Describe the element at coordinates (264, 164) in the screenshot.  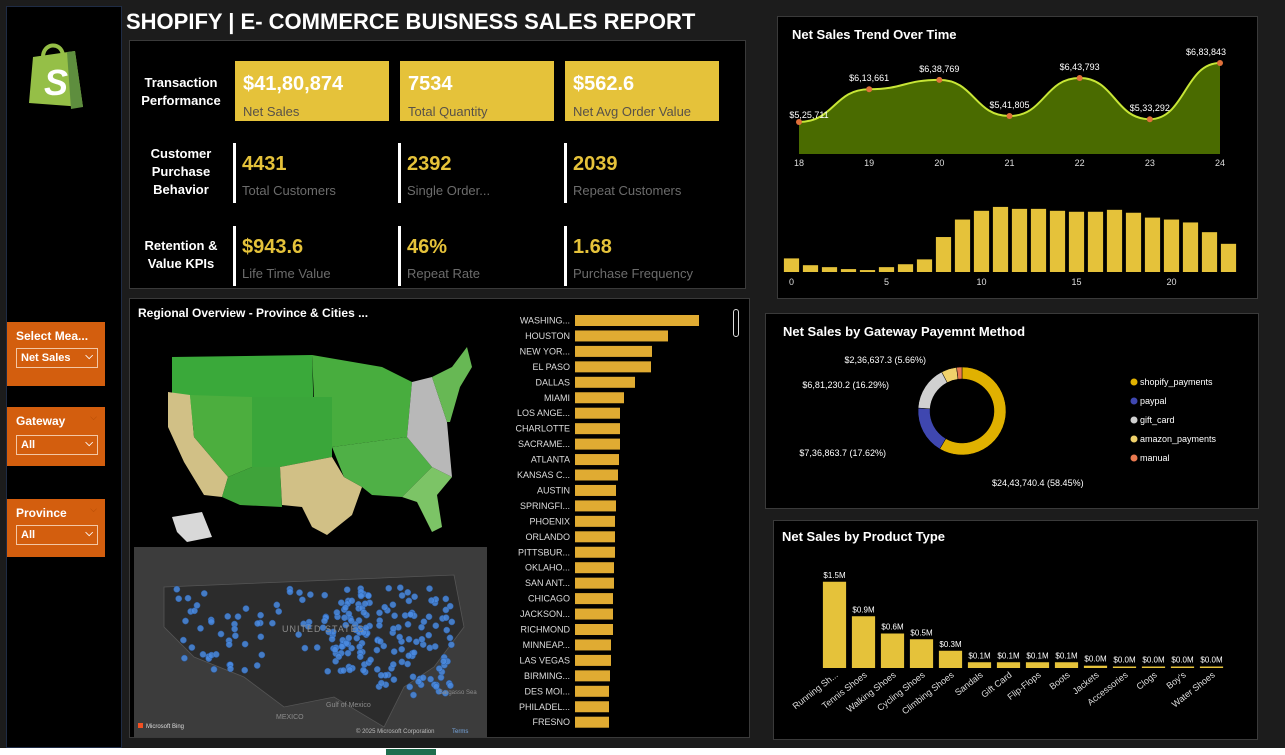
I see `kpi-value: 4431` at that location.